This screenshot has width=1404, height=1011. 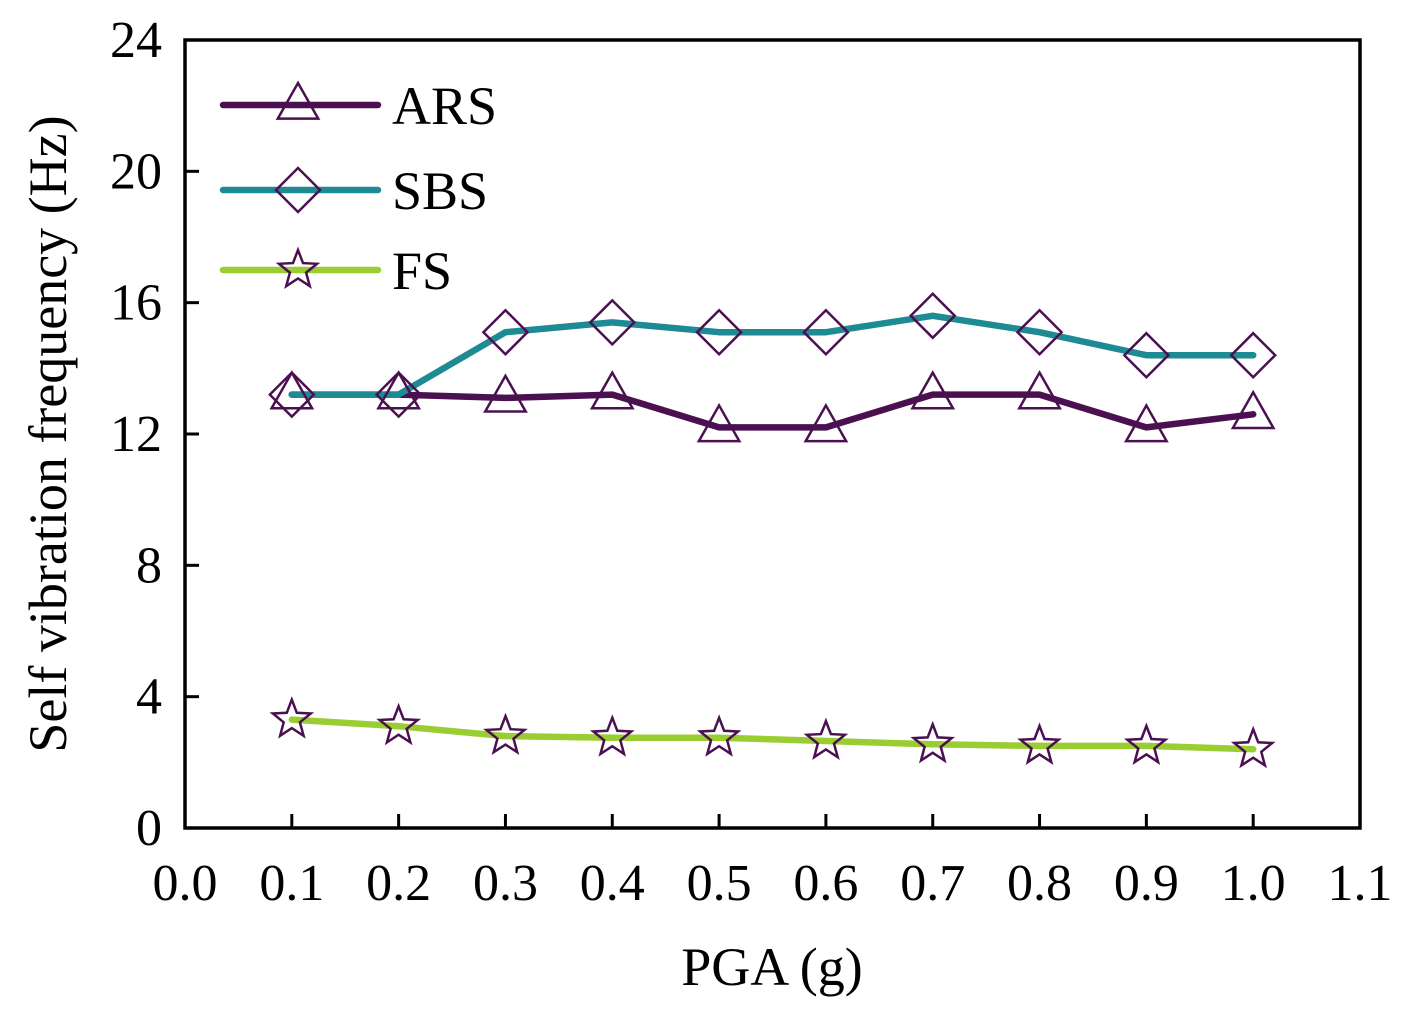 What do you see at coordinates (48, 433) in the screenshot?
I see `y-axis-title: Self vibration frequency (Hz)` at bounding box center [48, 433].